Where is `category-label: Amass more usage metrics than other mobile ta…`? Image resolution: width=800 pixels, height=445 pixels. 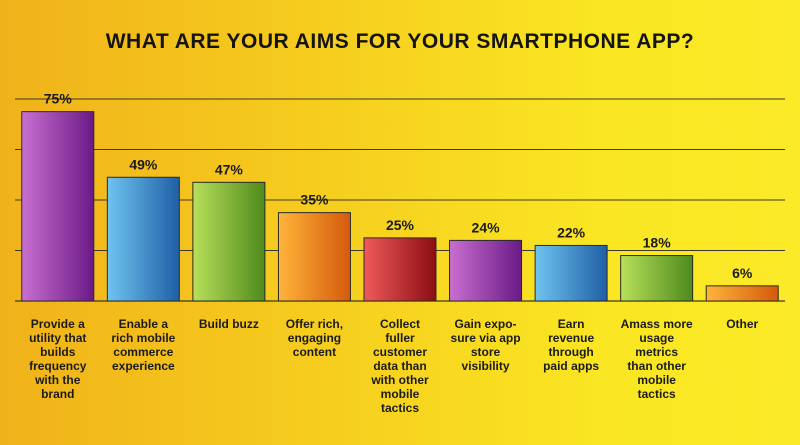 category-label: Amass more usage metrics than other mobile ta… is located at coordinates (657, 359).